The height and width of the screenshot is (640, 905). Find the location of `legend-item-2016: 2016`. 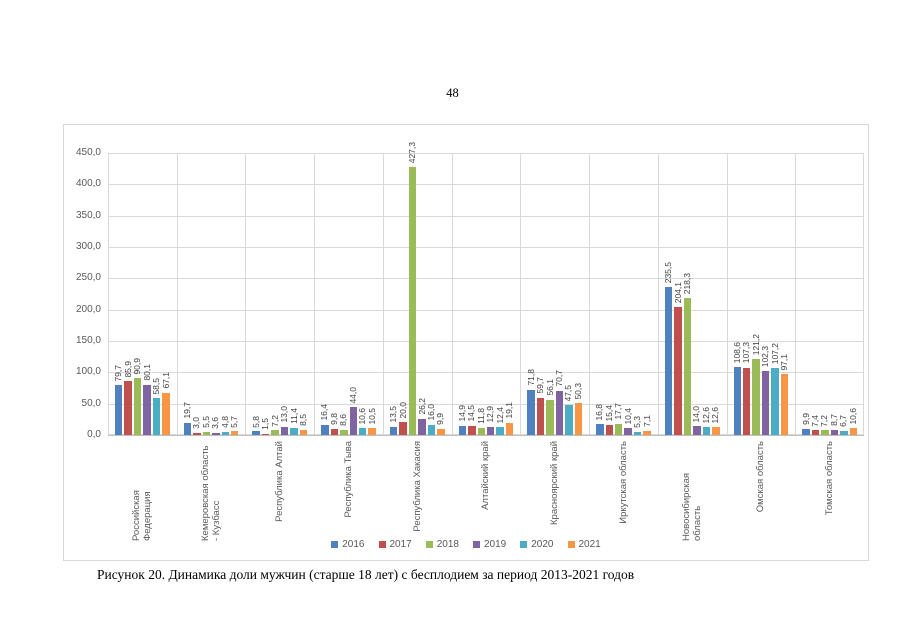

legend-item-2016: 2016 is located at coordinates (348, 544).